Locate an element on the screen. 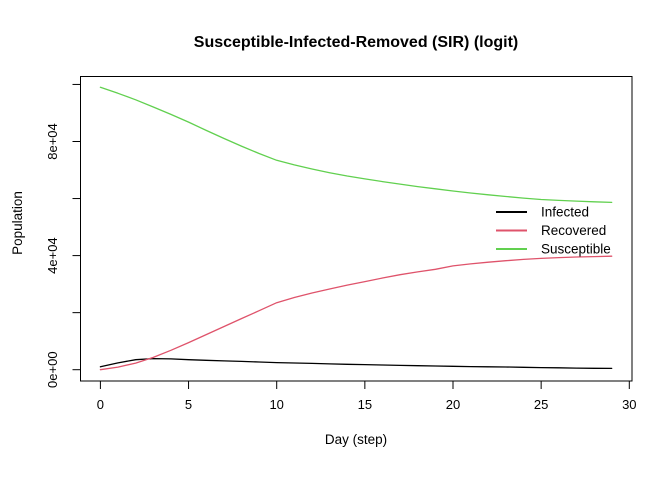 This screenshot has width=672, height=480. x-tick-label: 0 is located at coordinates (100, 404).